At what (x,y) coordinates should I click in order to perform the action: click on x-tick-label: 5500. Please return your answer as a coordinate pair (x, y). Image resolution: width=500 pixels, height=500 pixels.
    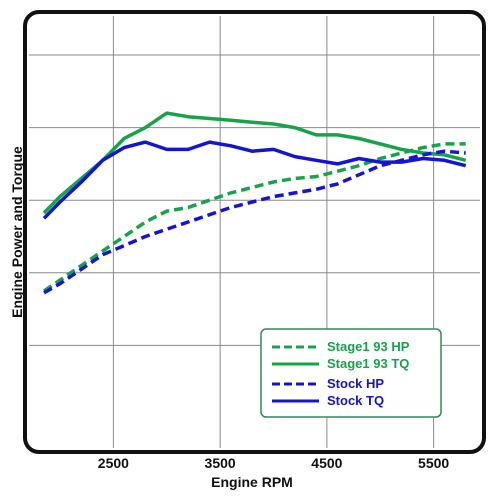
    Looking at the image, I should click on (433, 463).